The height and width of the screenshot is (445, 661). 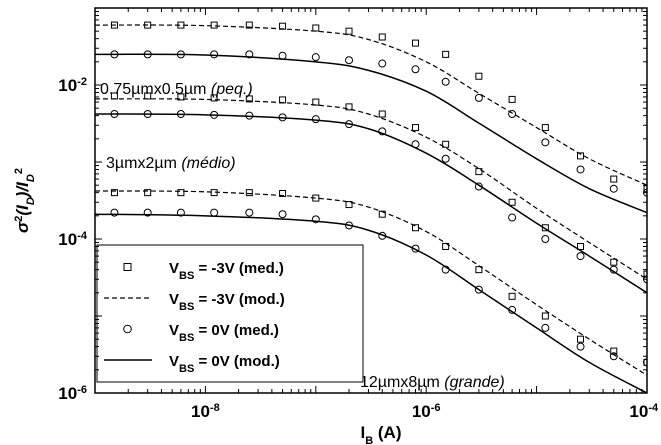 What do you see at coordinates (426, 411) in the screenshot?
I see `x-tick-label: 10⁻⁶` at bounding box center [426, 411].